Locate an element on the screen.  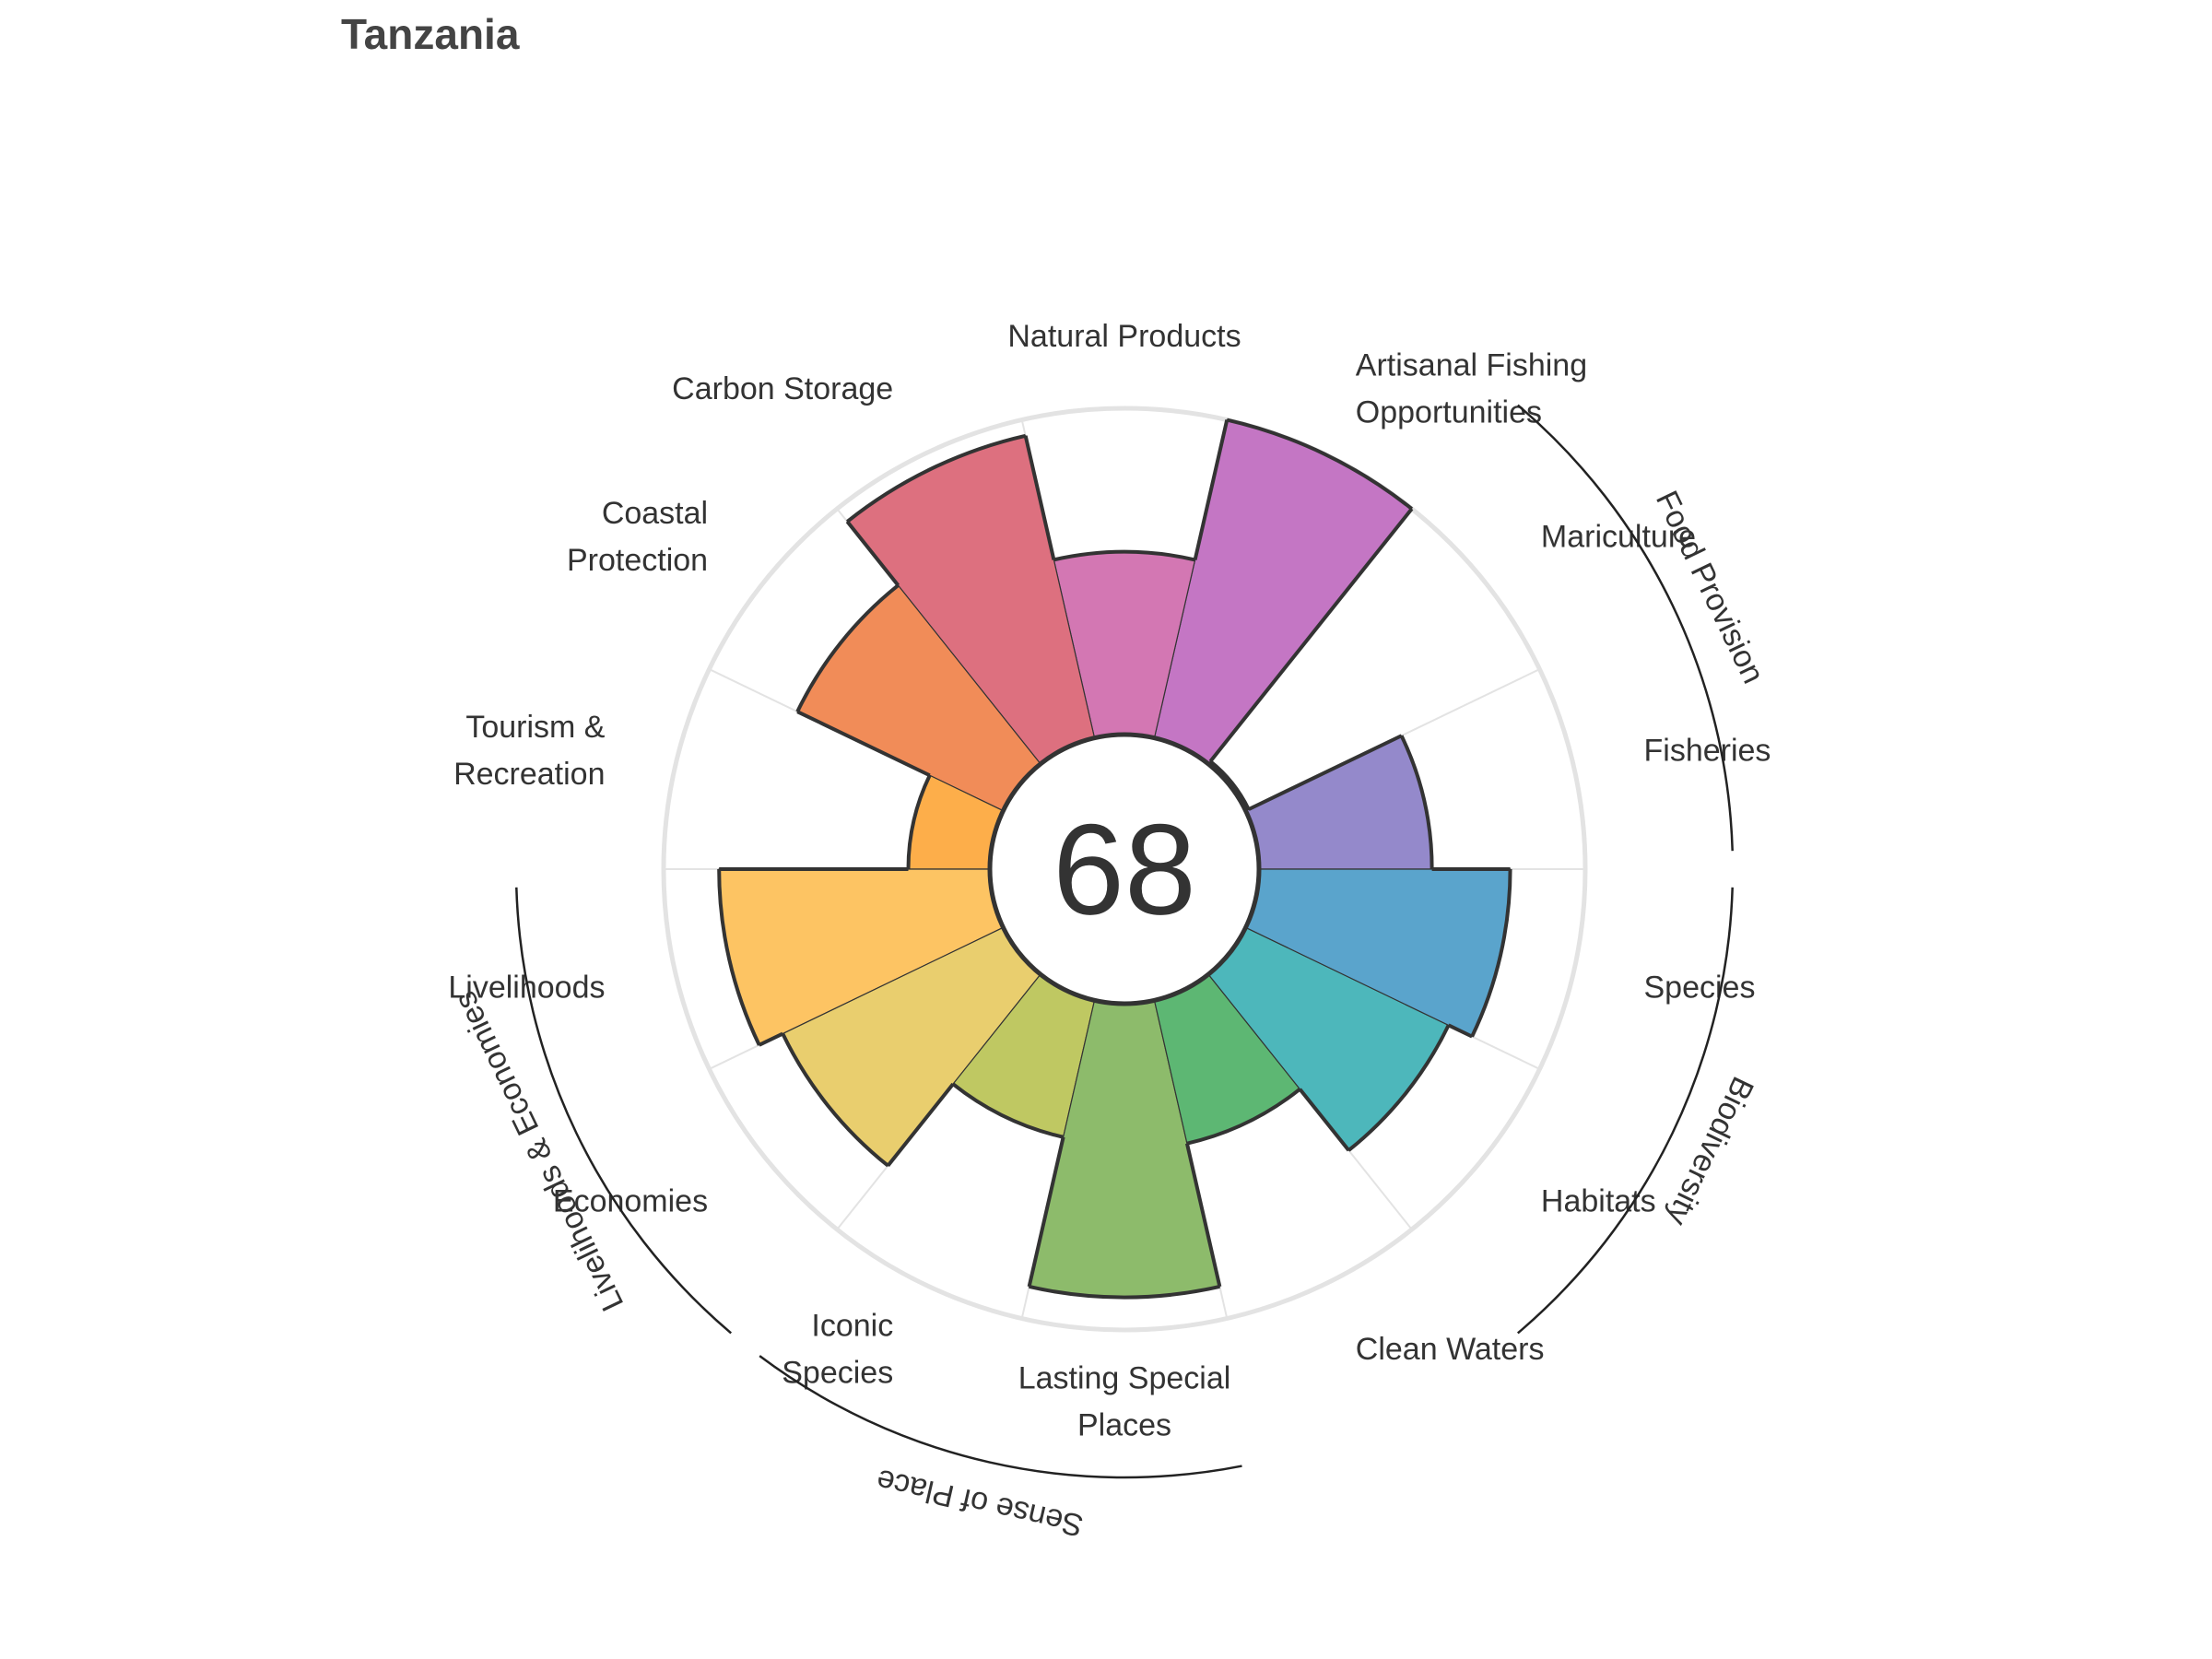
category-label-line: Economies is located at coordinates (630, 1200).